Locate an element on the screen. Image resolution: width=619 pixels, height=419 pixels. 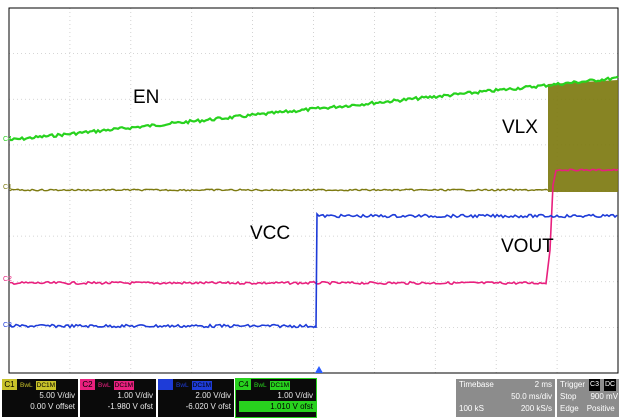
channel-panel-c2: C2 BwL DC1M 1.00 V/div -1.980 V ofst is located at coordinates (118, 398).